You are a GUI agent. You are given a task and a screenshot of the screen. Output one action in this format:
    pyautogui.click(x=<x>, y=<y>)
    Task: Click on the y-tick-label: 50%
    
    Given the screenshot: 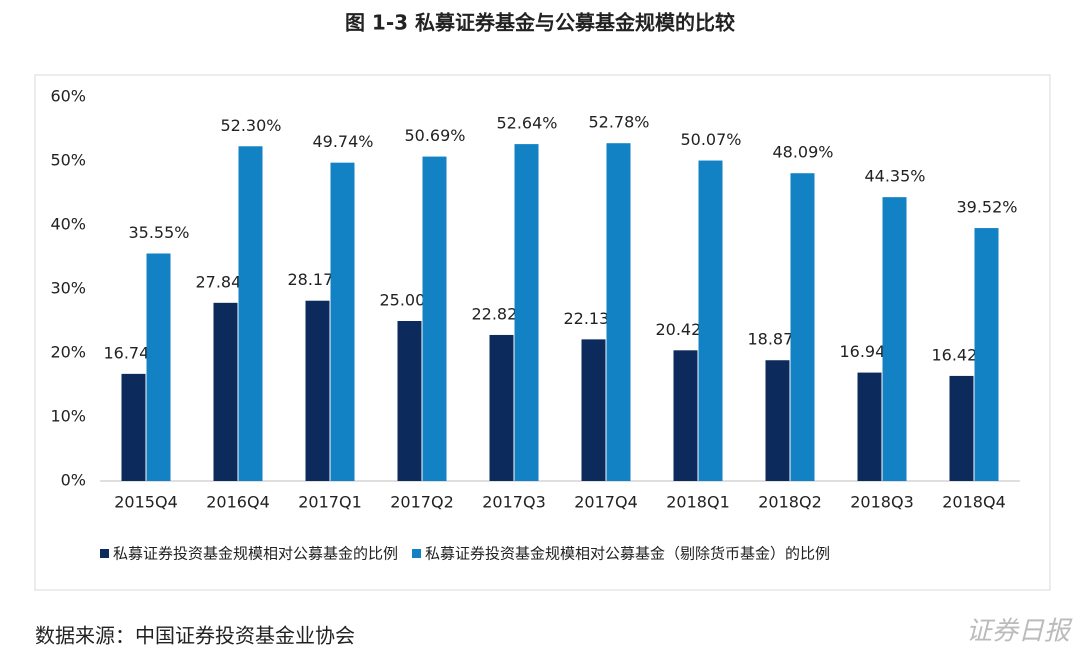 What is the action you would take?
    pyautogui.click(x=68, y=160)
    